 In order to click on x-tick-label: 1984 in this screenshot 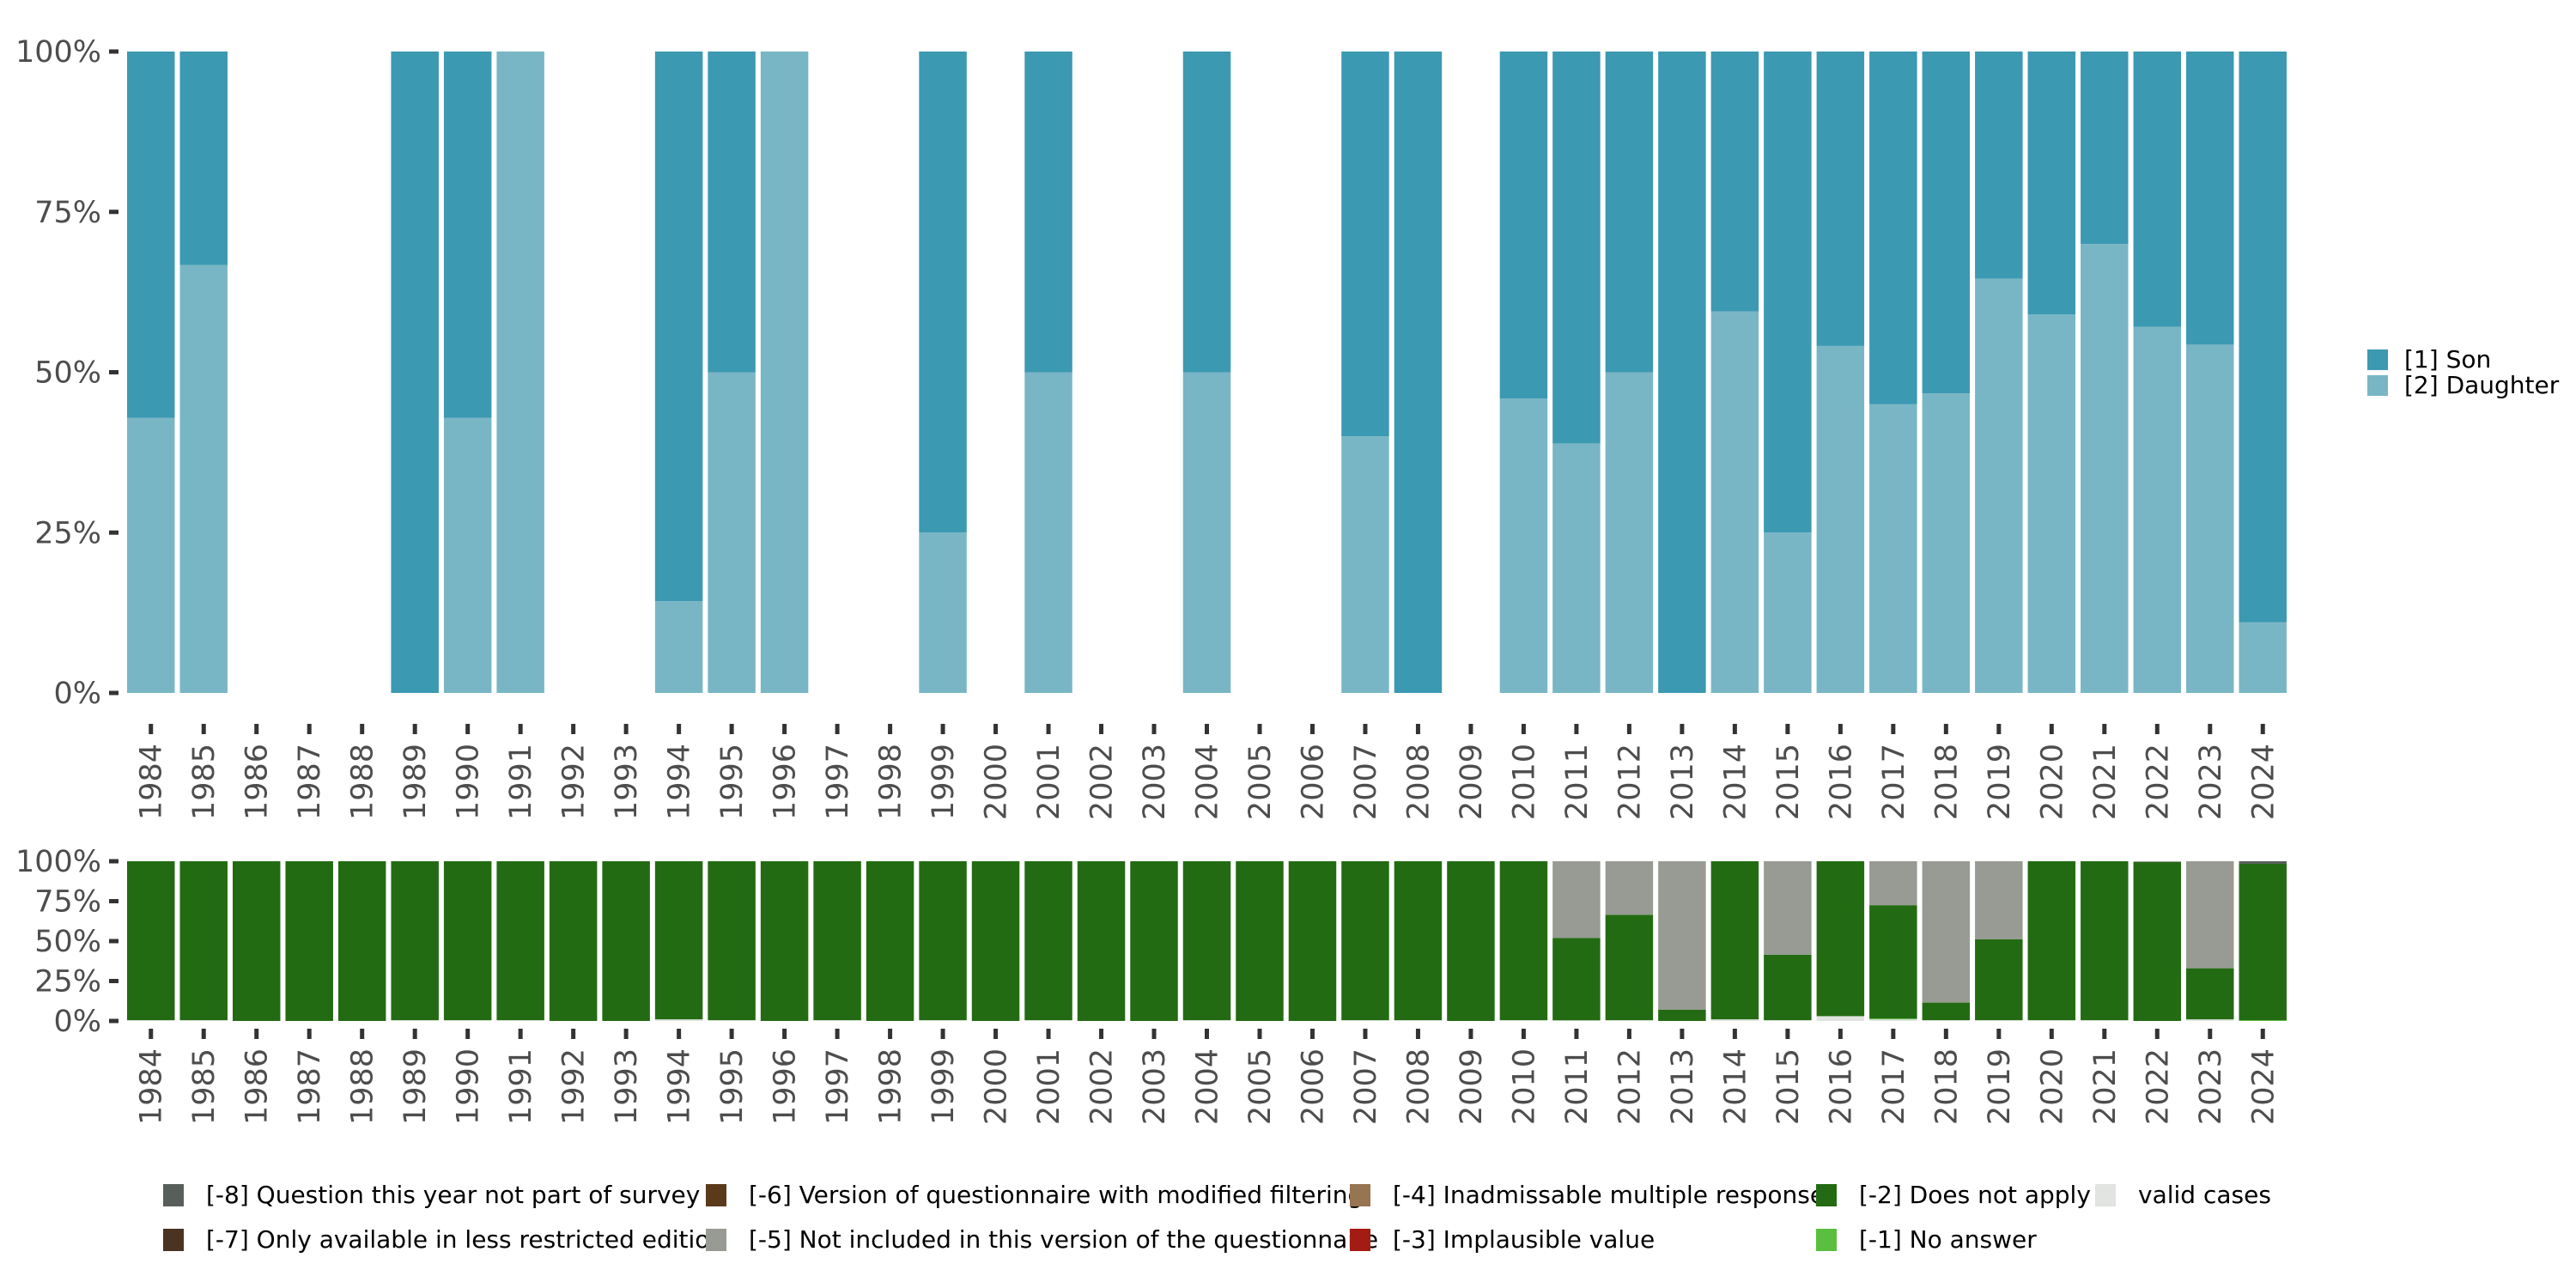, I will do `click(152, 782)`.